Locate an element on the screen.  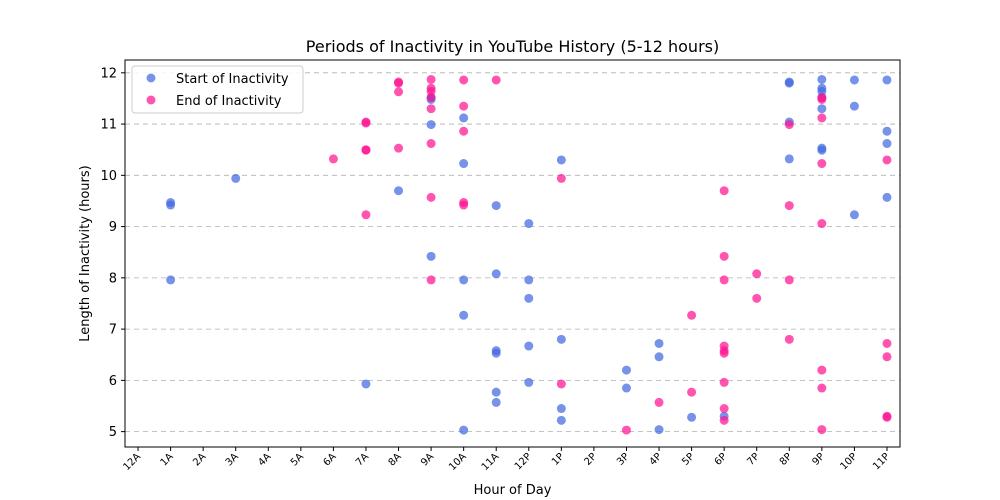
y-tick-label: 9 is located at coordinates (113, 227).